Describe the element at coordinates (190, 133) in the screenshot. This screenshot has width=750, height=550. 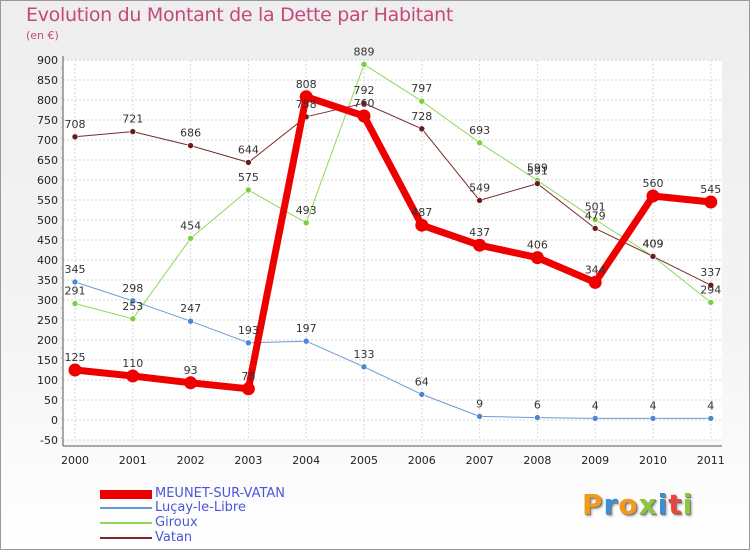
I see `data-label: 686` at that location.